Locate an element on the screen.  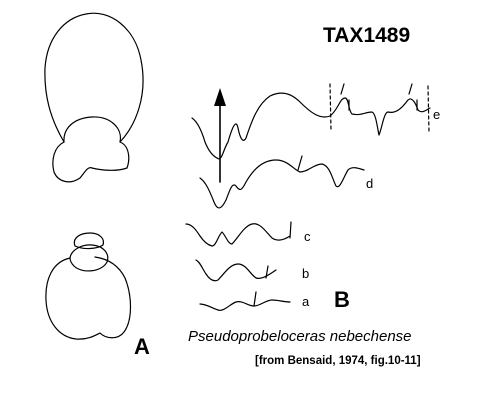
suture-line-b is located at coordinates (236, 270).